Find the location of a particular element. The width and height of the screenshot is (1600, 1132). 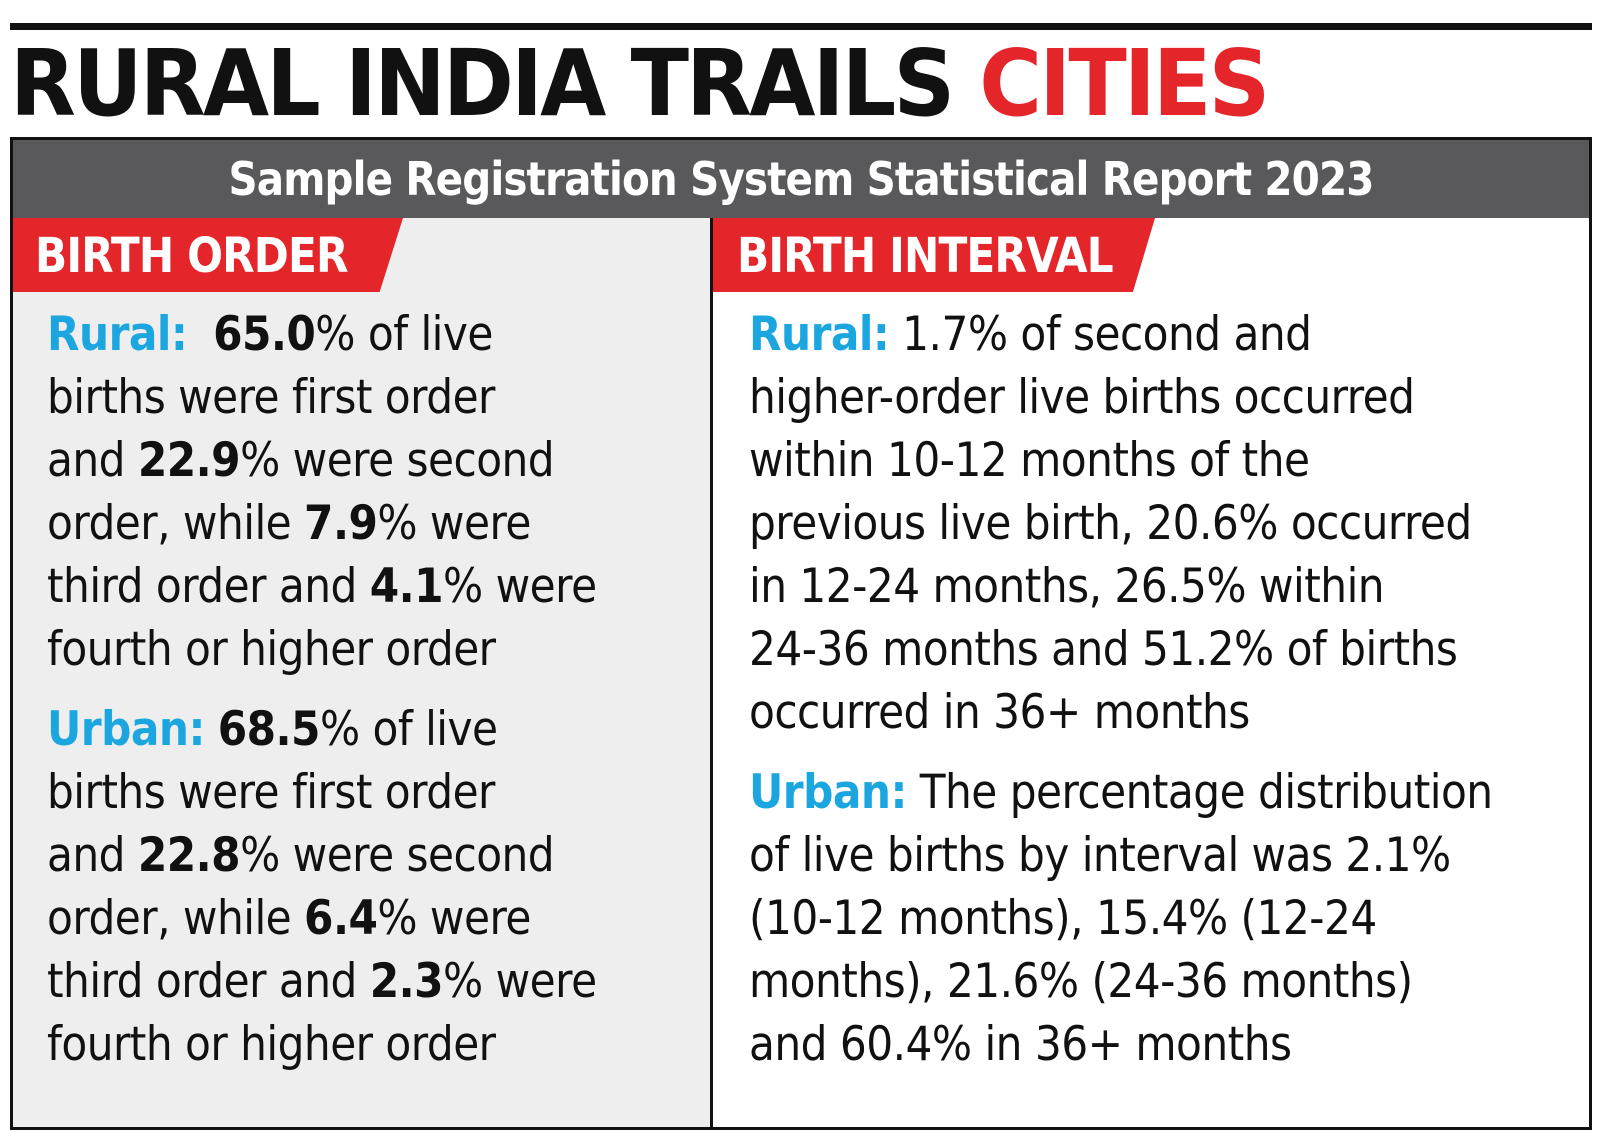

urban-second-order-value: 22.8 is located at coordinates (189, 855).